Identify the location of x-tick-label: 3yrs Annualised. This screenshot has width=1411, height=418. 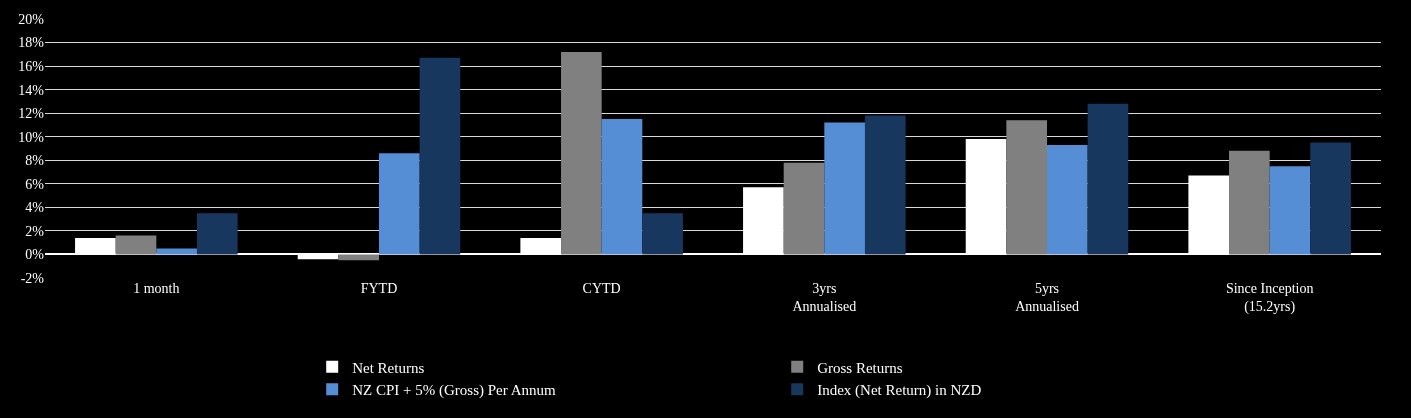
(824, 298).